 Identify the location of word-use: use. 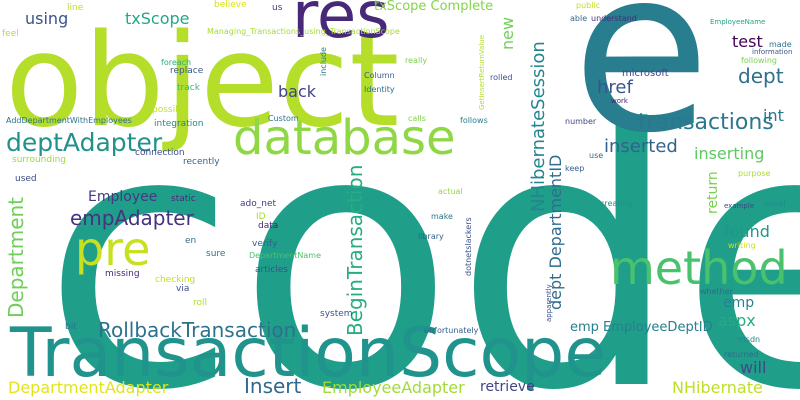
(596, 155).